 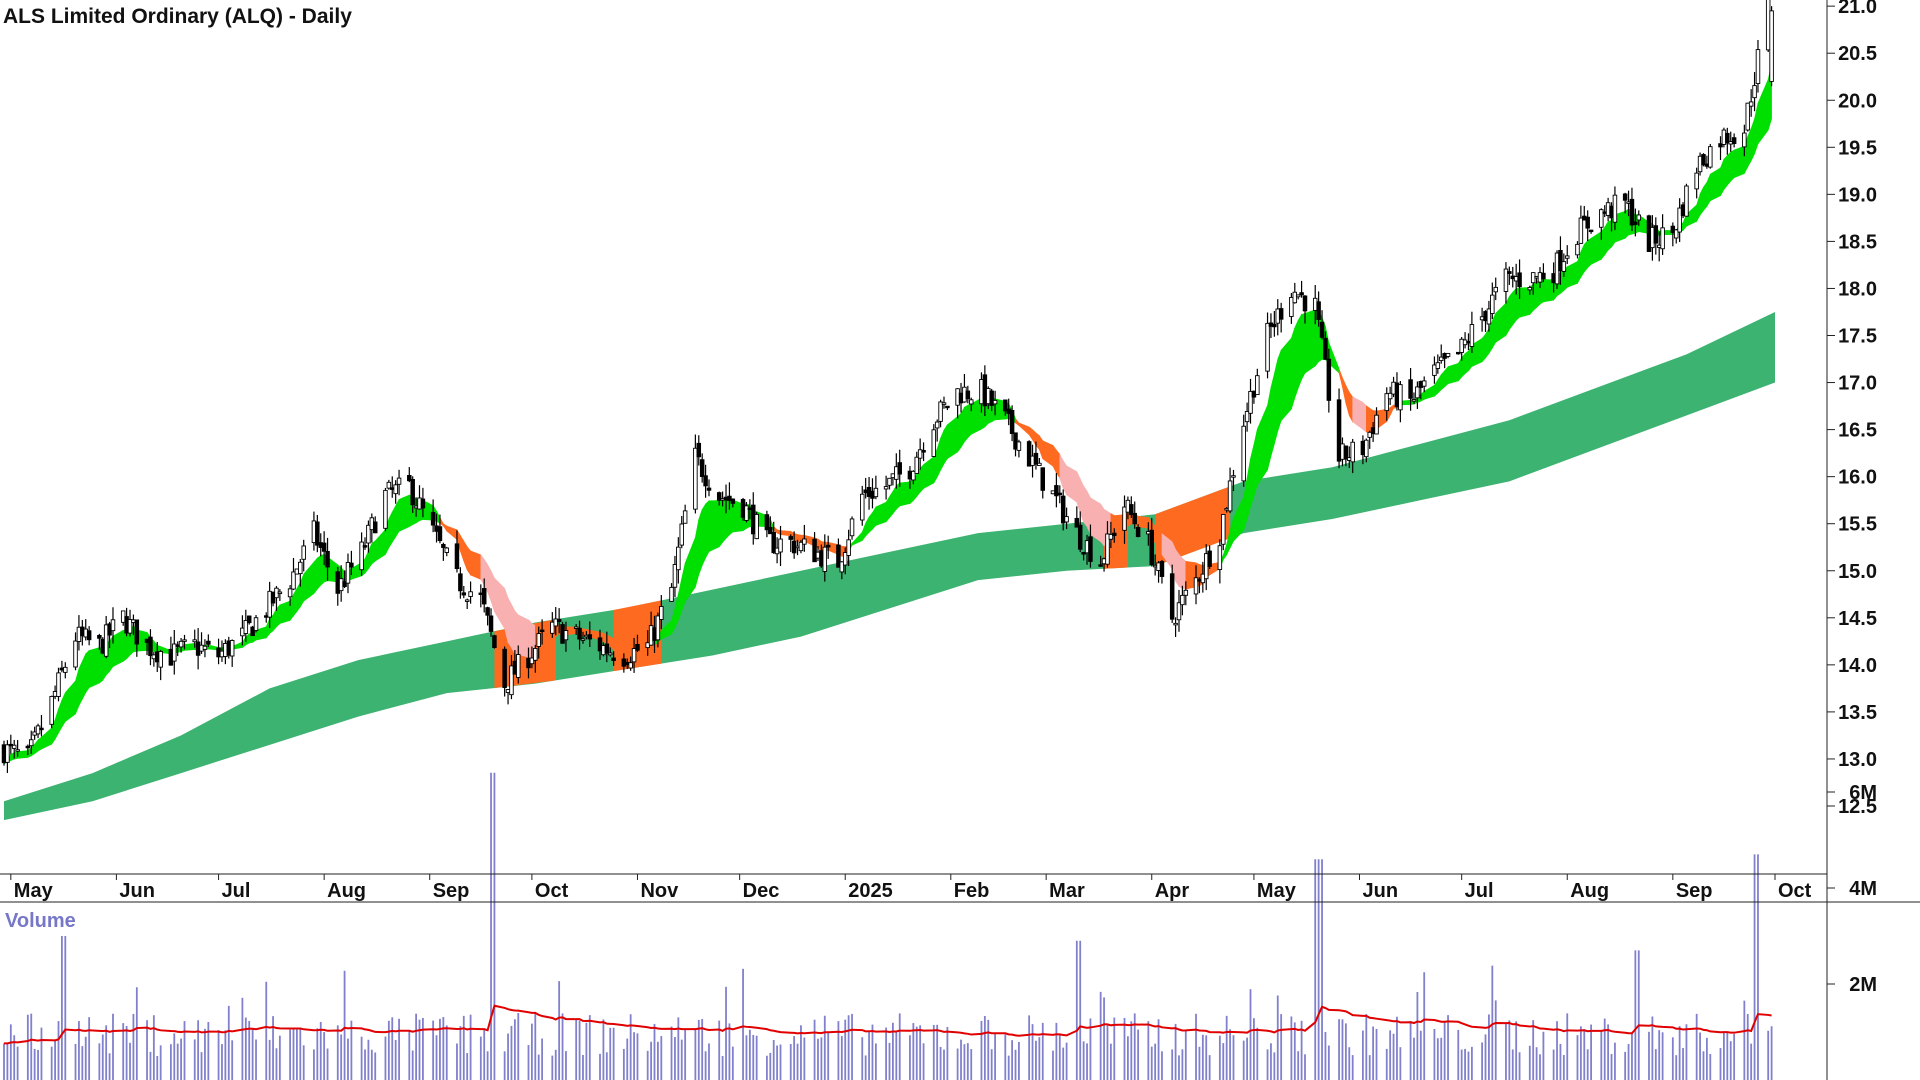 What do you see at coordinates (1857, 148) in the screenshot?
I see `y-tick-label: 19.5` at bounding box center [1857, 148].